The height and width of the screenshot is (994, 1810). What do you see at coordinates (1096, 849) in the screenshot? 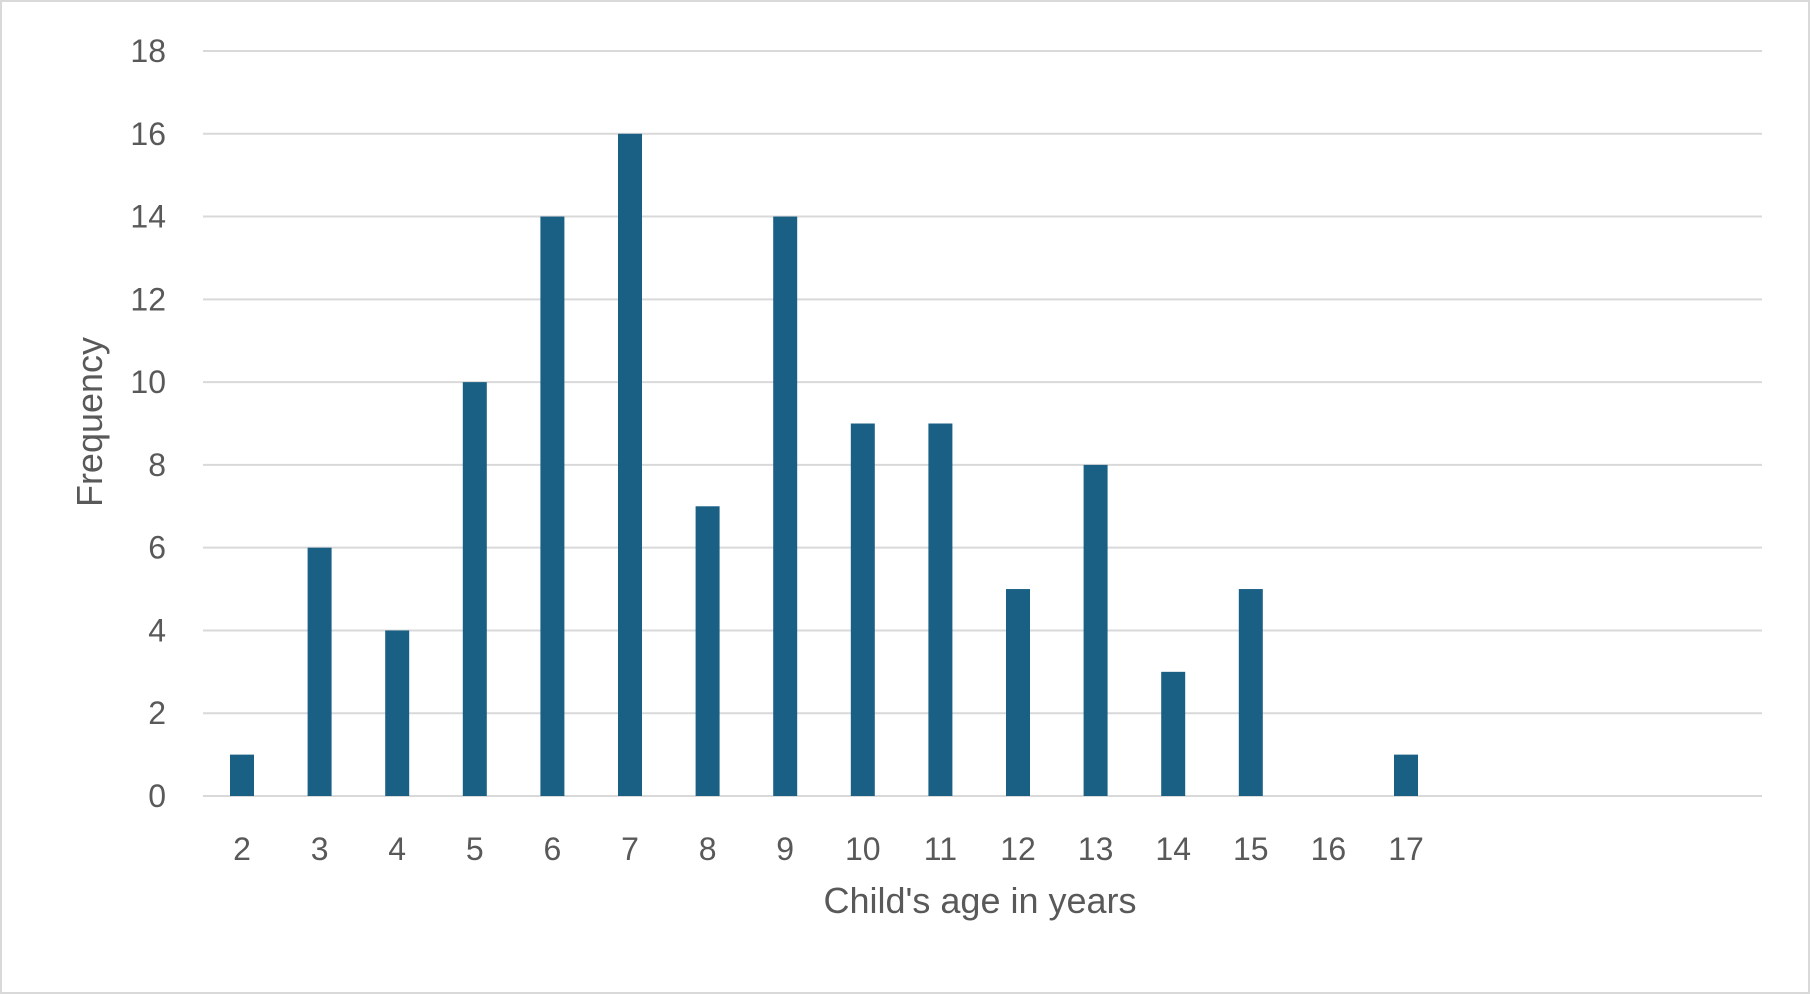
I see `x-tick-label: 13` at bounding box center [1096, 849].